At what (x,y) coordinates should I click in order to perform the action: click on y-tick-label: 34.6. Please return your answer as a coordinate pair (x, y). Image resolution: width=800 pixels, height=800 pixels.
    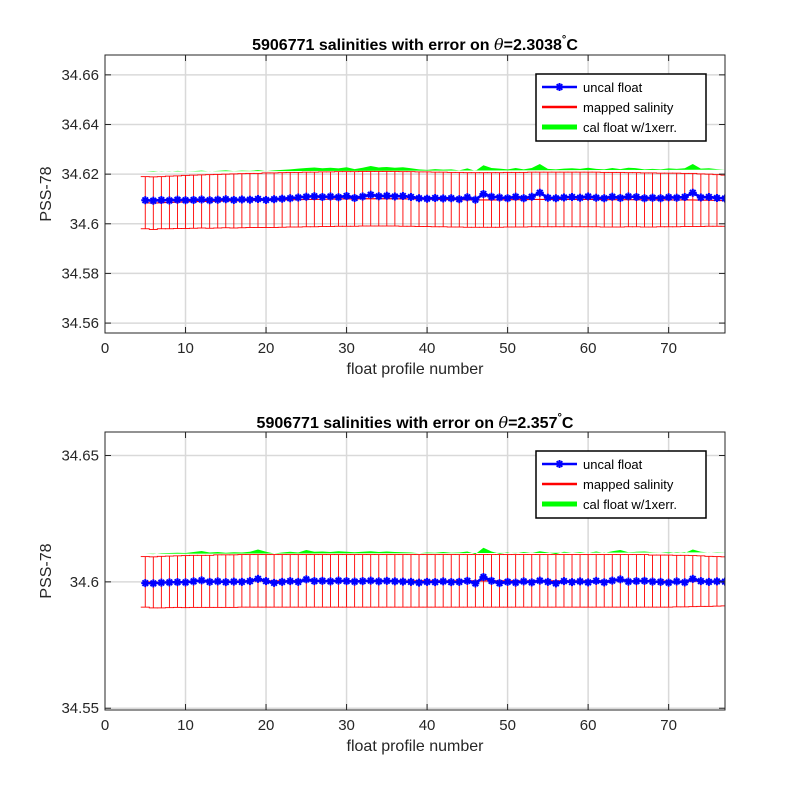
    Looking at the image, I should click on (84, 582).